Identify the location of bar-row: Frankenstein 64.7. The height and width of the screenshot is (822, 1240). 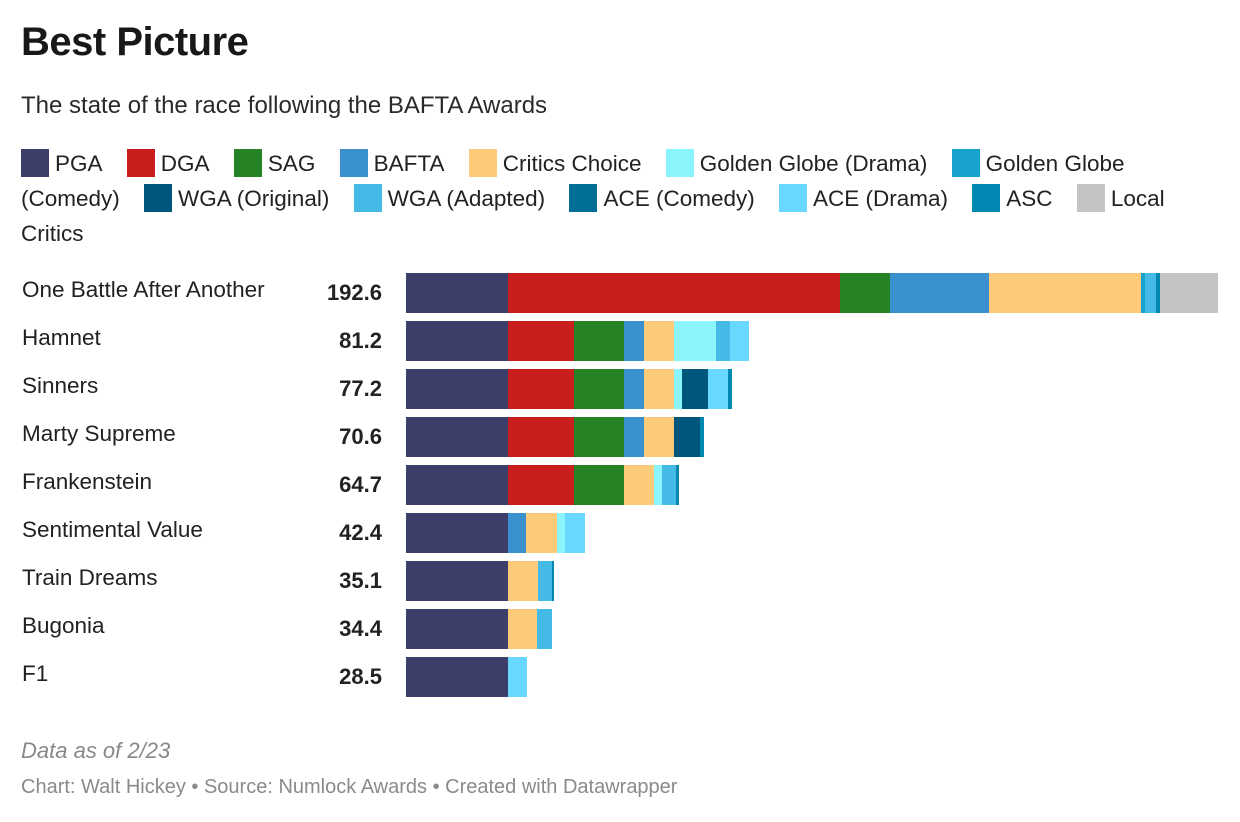
(620, 485).